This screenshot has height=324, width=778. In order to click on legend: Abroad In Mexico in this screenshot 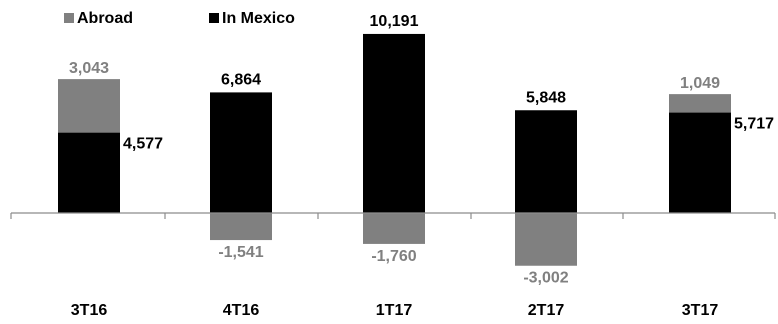, I will do `click(179, 18)`.